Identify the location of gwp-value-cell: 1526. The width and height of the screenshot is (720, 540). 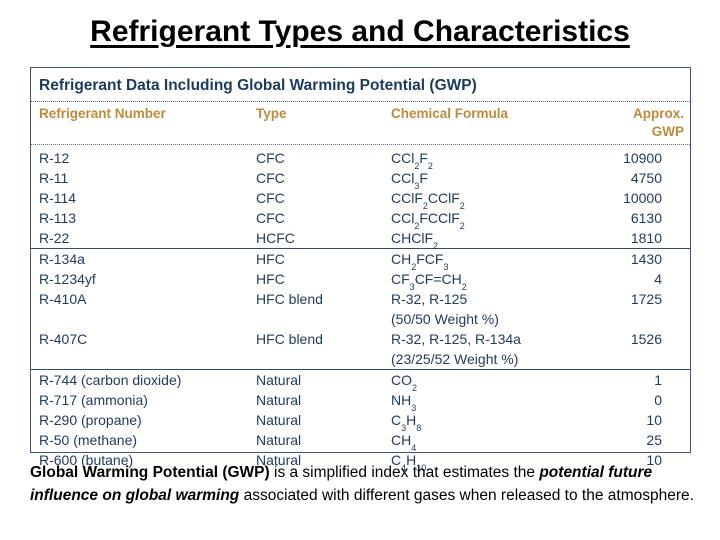
(646, 339).